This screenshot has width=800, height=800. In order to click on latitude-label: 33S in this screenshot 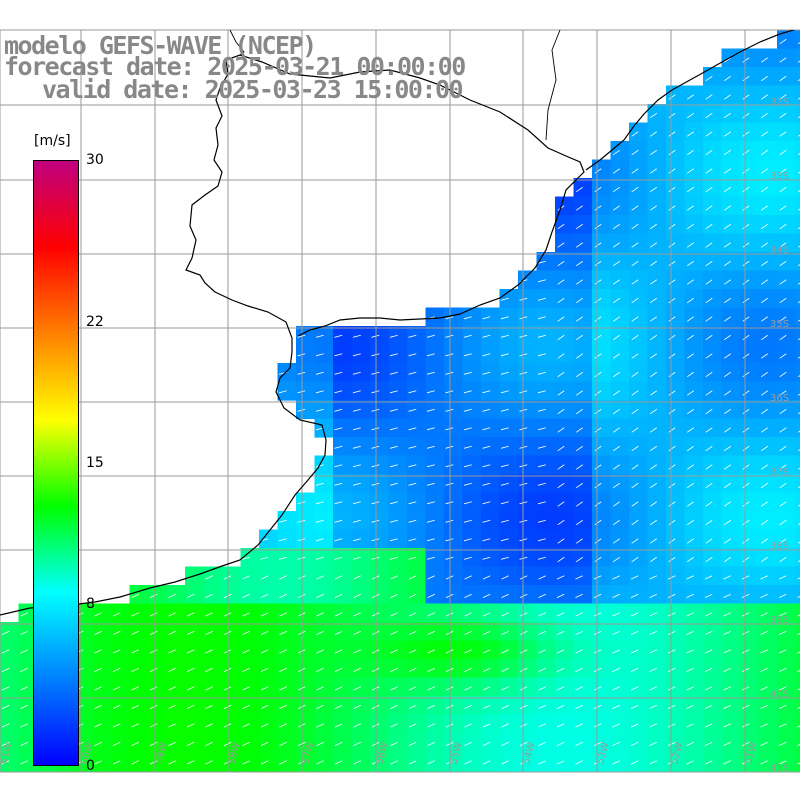, I will do `click(779, 176)`.